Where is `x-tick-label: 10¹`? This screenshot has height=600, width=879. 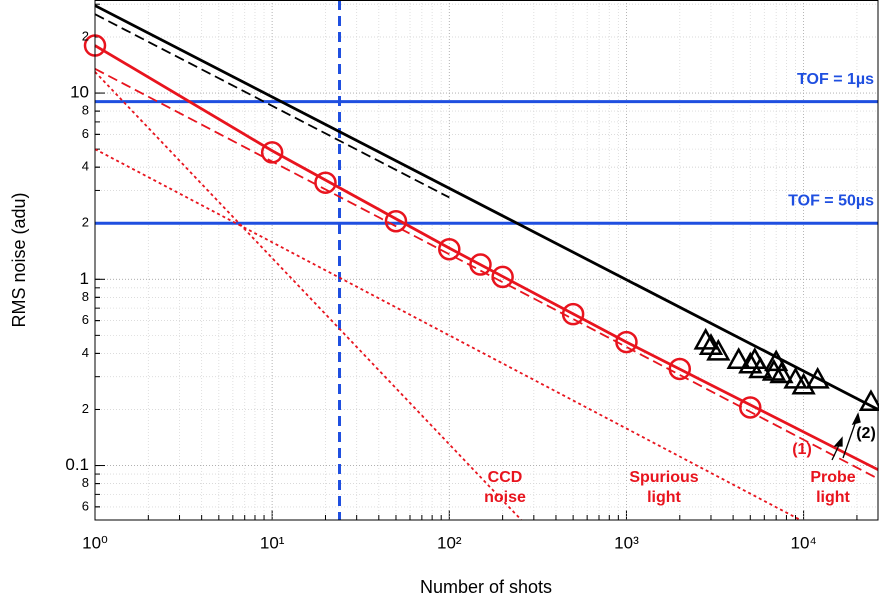 x-tick-label: 10¹ is located at coordinates (272, 542).